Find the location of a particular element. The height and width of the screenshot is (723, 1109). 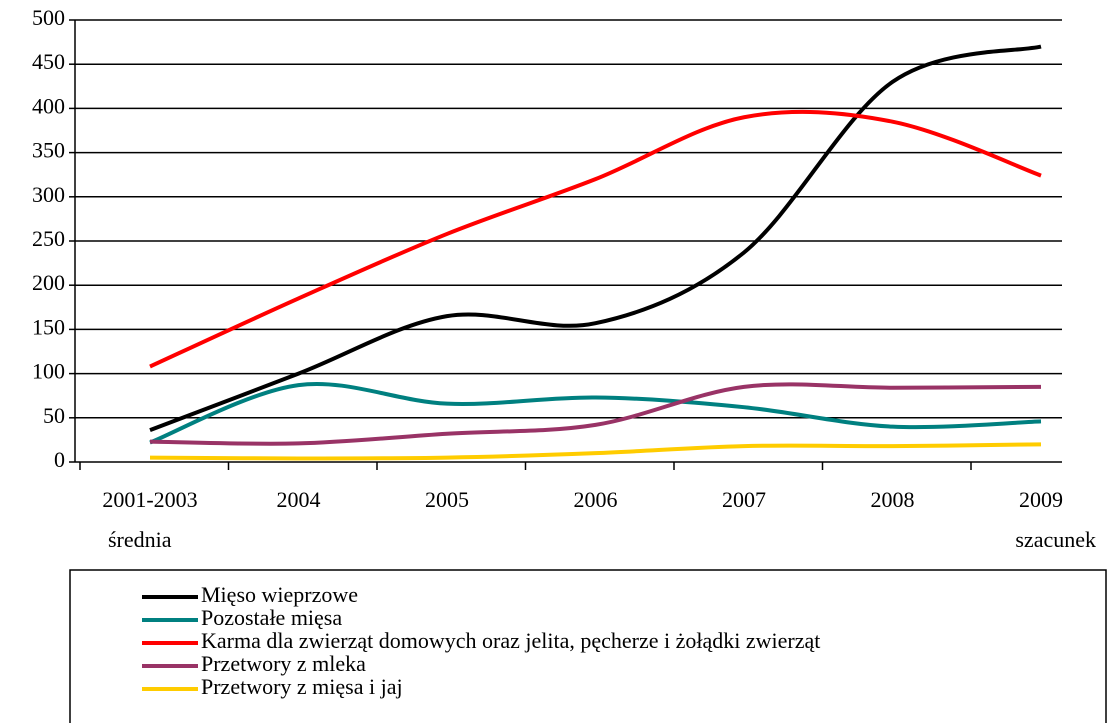

x-tick-label: 2007 is located at coordinates (744, 499).